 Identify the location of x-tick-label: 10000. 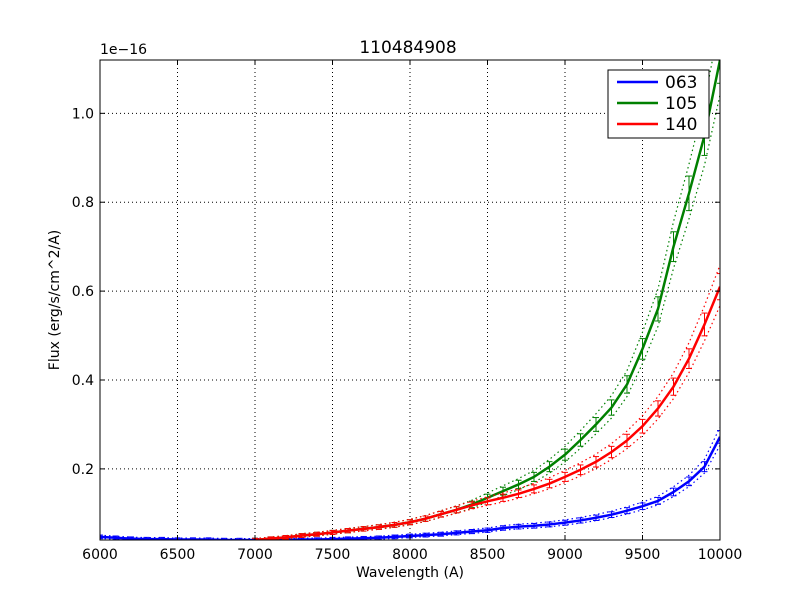
(720, 555).